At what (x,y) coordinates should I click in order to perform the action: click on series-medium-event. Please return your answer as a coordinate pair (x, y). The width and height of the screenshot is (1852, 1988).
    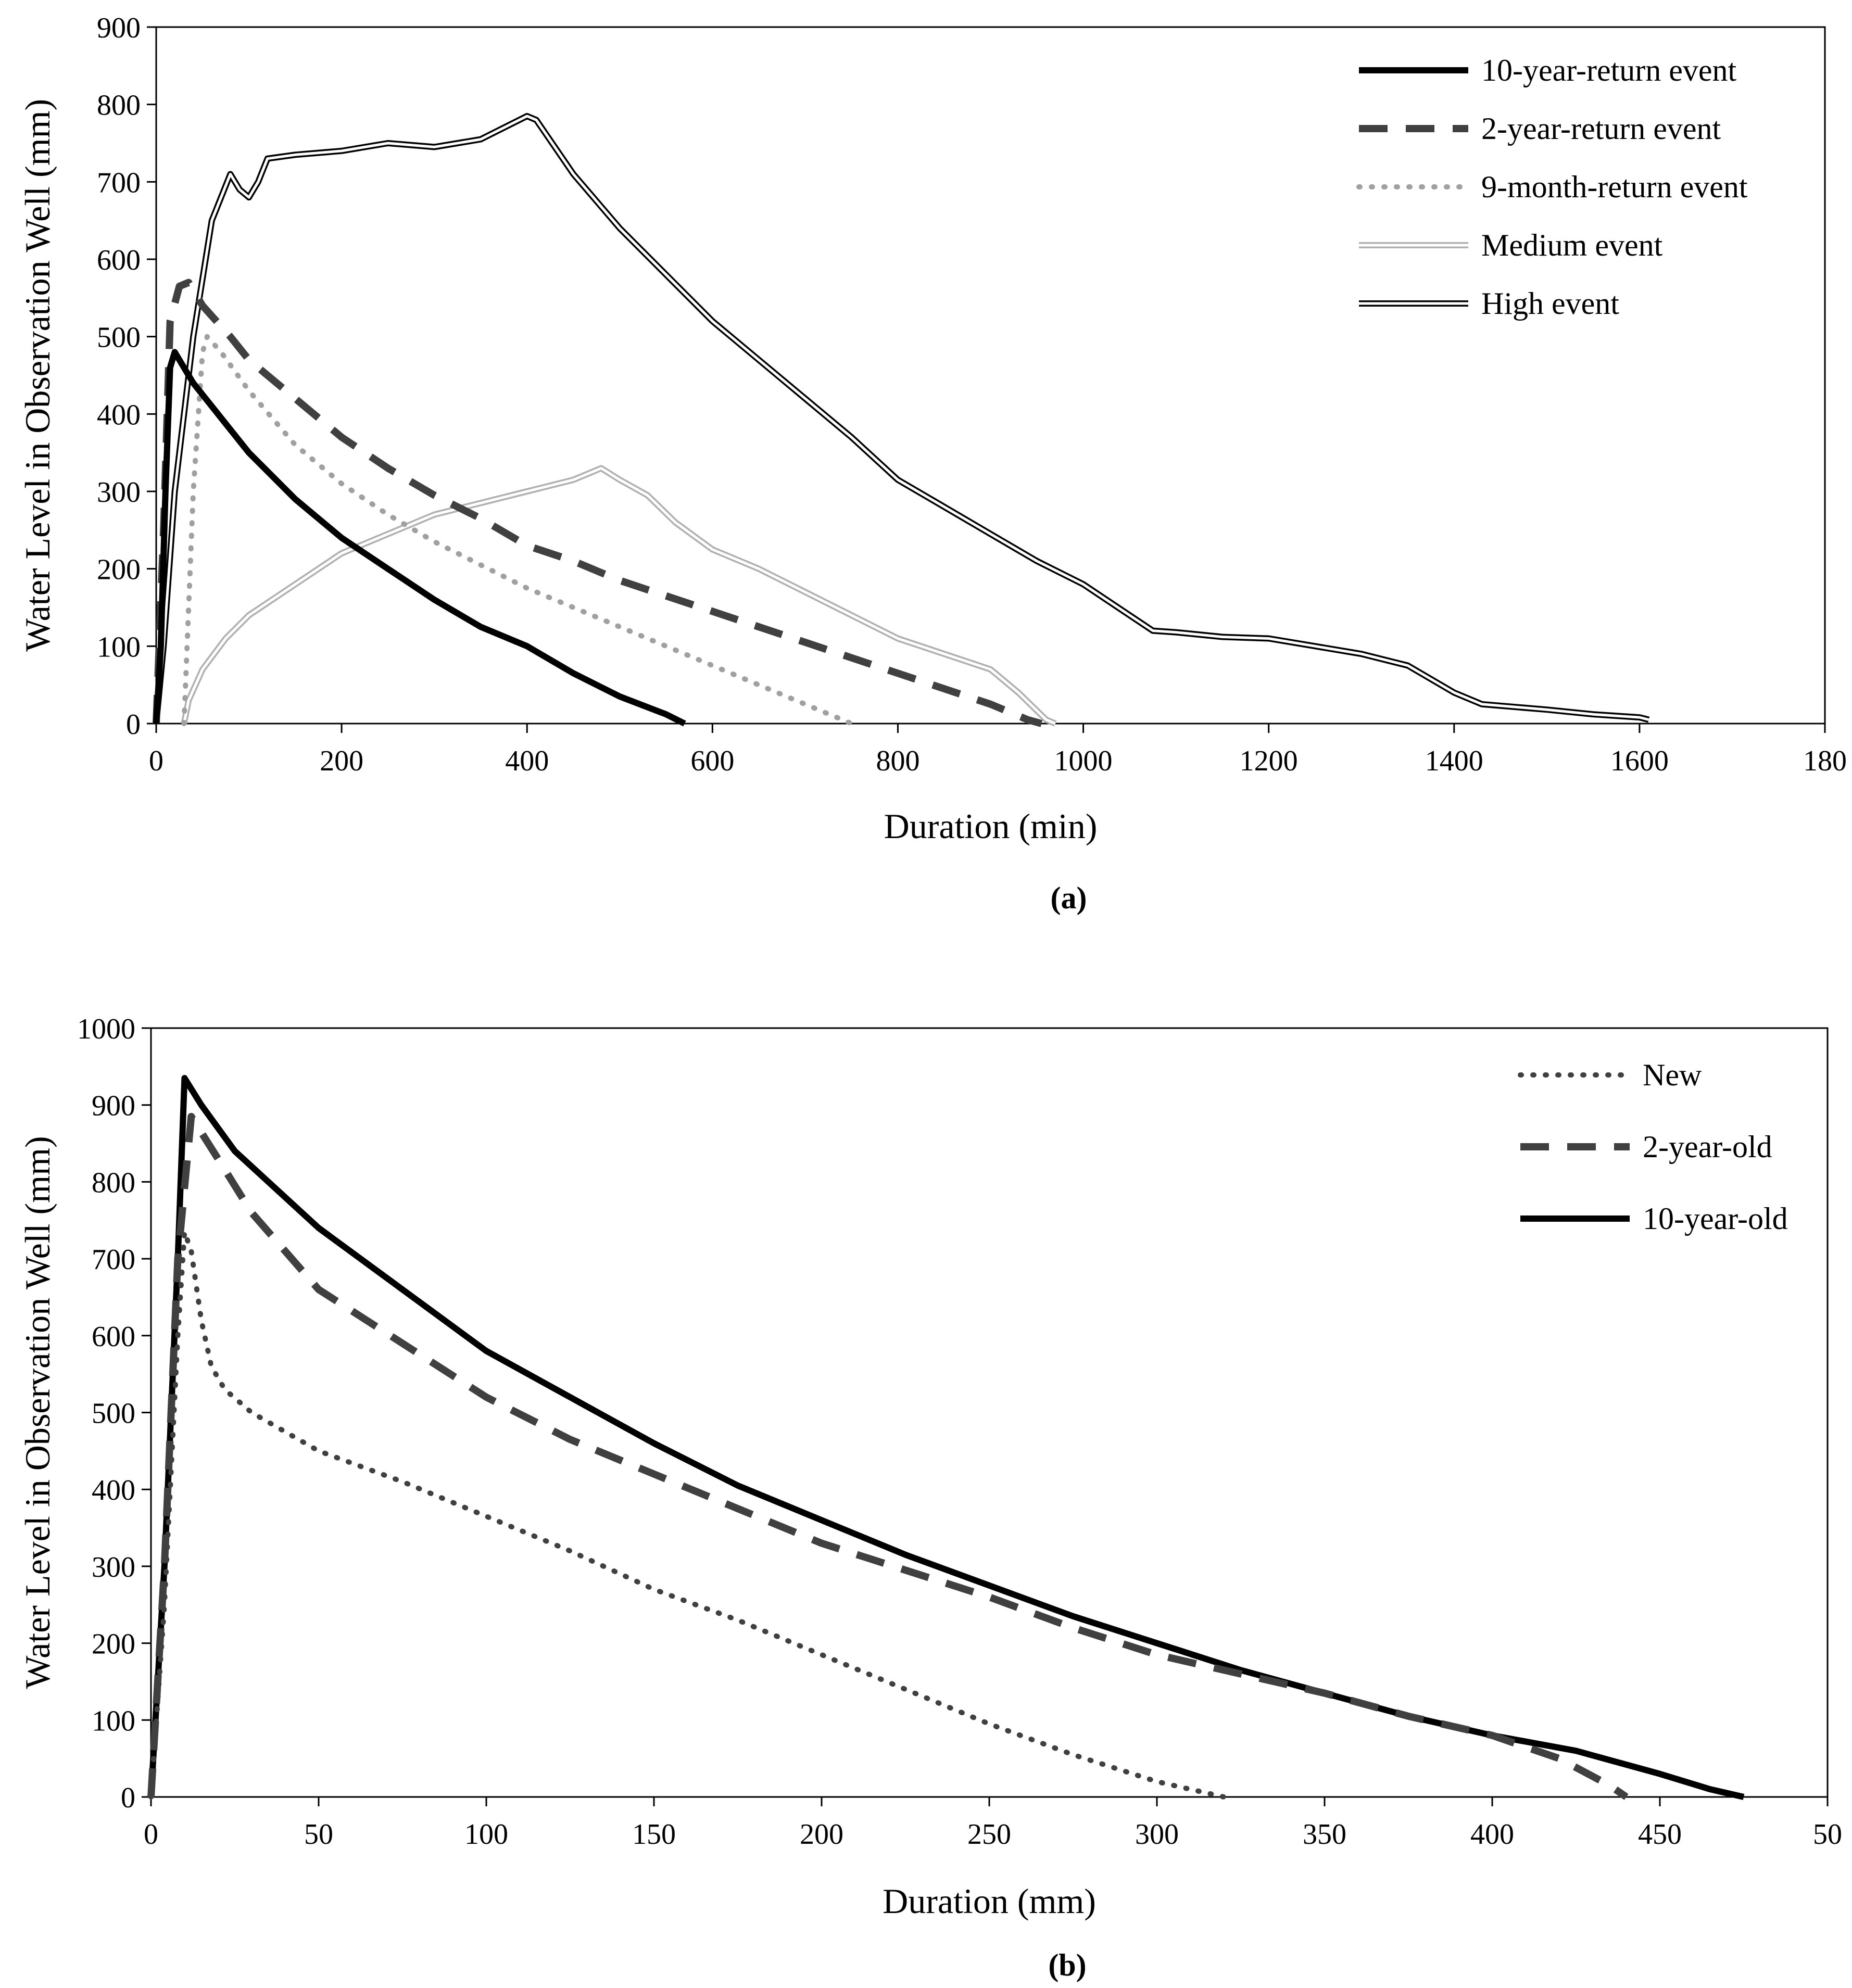
    Looking at the image, I should click on (619, 596).